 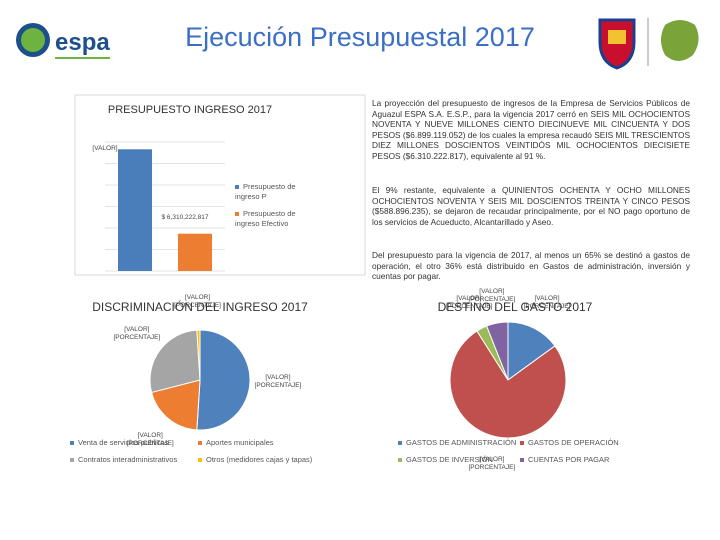 What do you see at coordinates (617, 37) in the screenshot?
I see `shield-detail` at bounding box center [617, 37].